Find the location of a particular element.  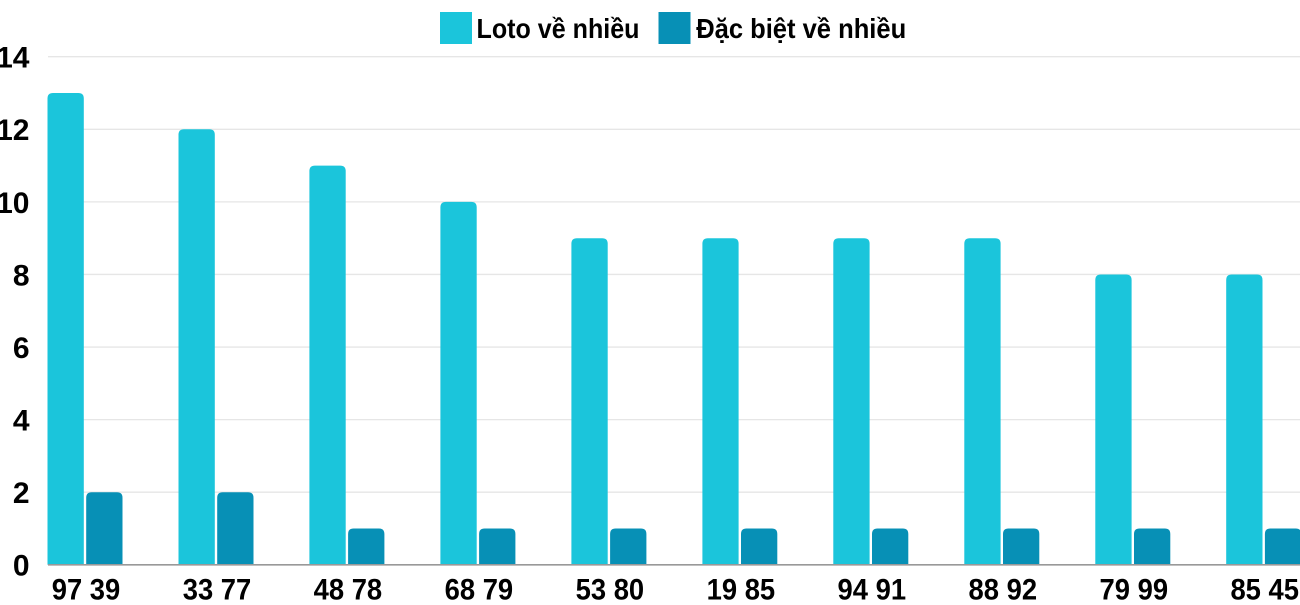

svg-text: 79 99 is located at coordinates (1134, 587).